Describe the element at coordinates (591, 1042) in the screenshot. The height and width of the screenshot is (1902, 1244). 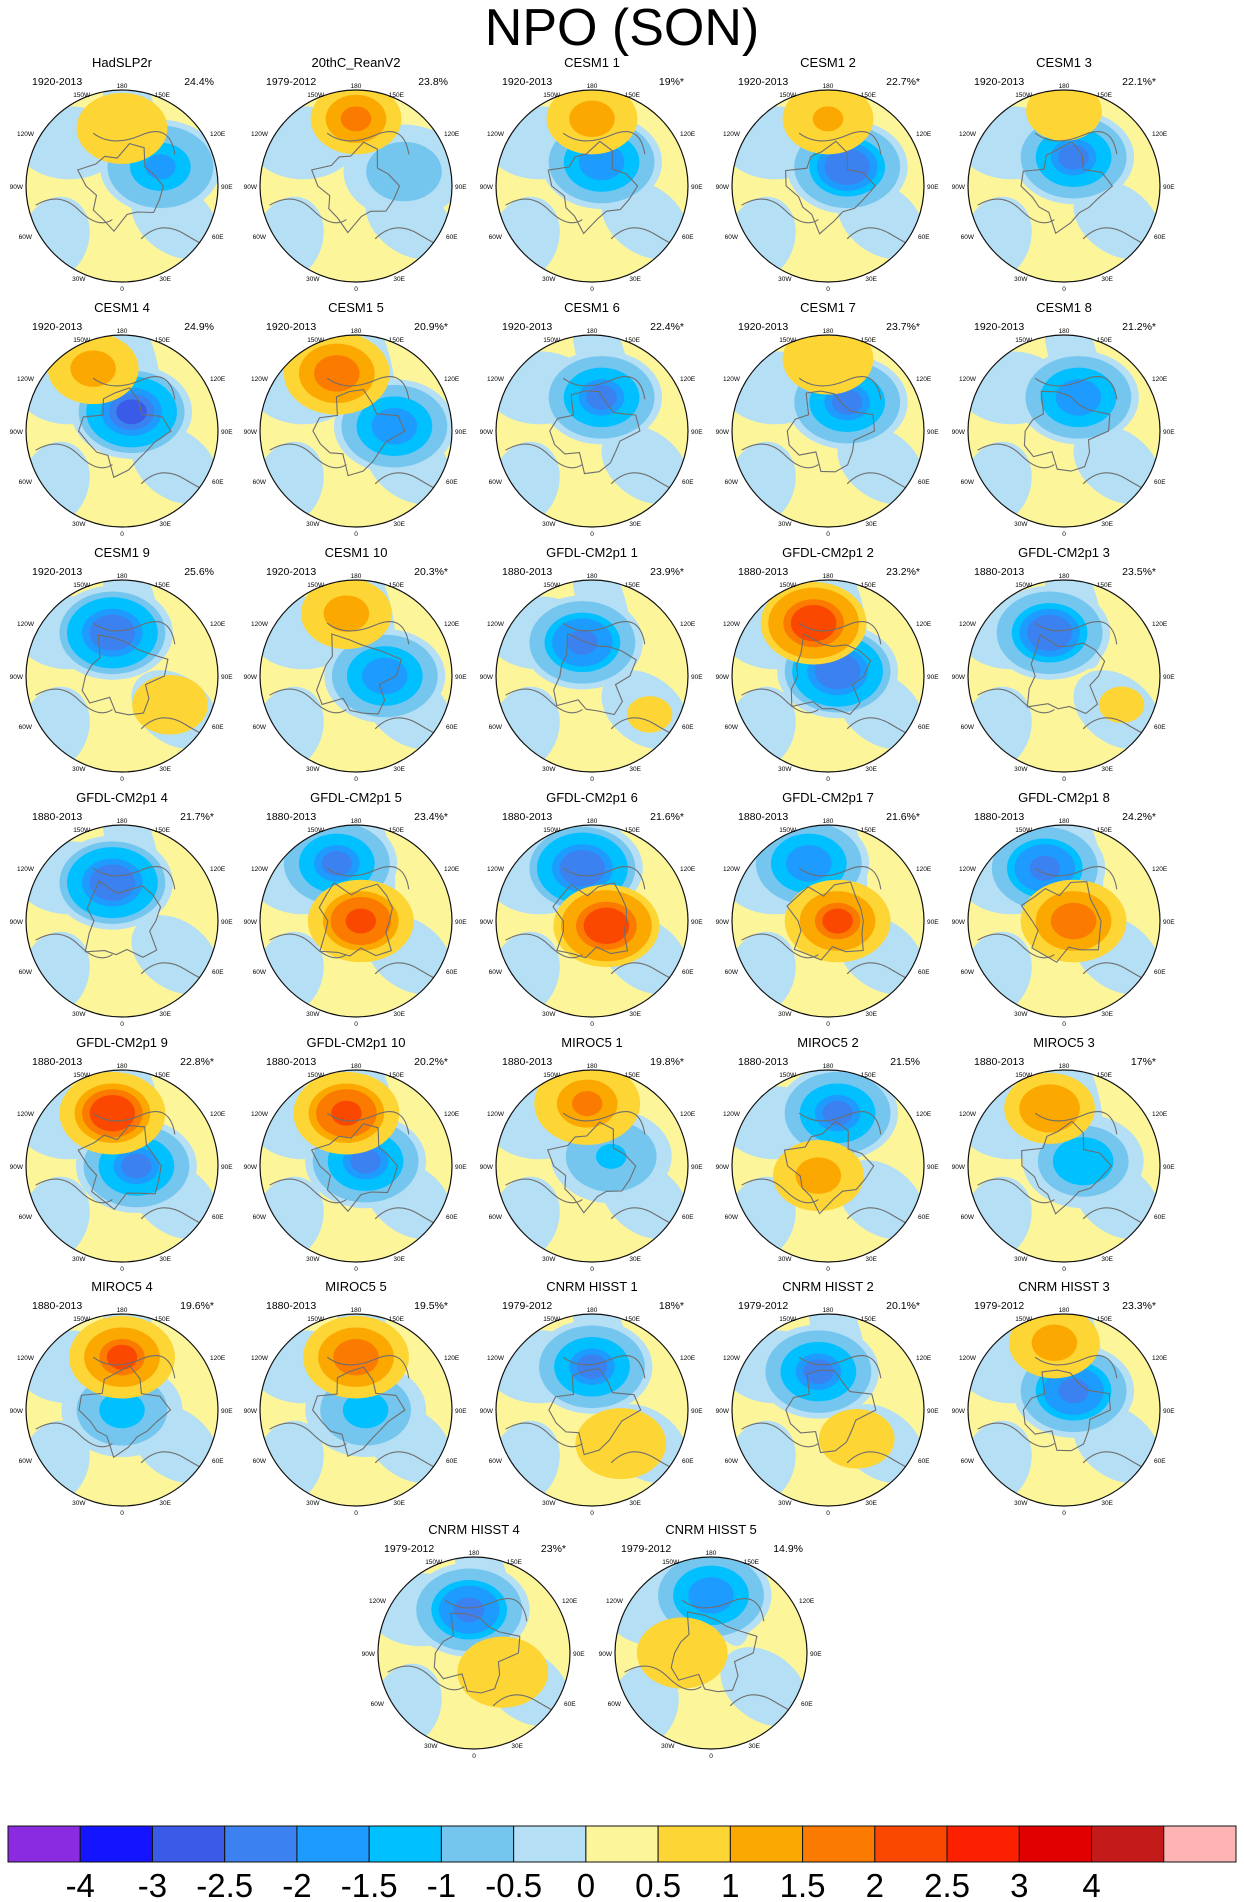
I see `panel-title: MIROC5 1` at that location.